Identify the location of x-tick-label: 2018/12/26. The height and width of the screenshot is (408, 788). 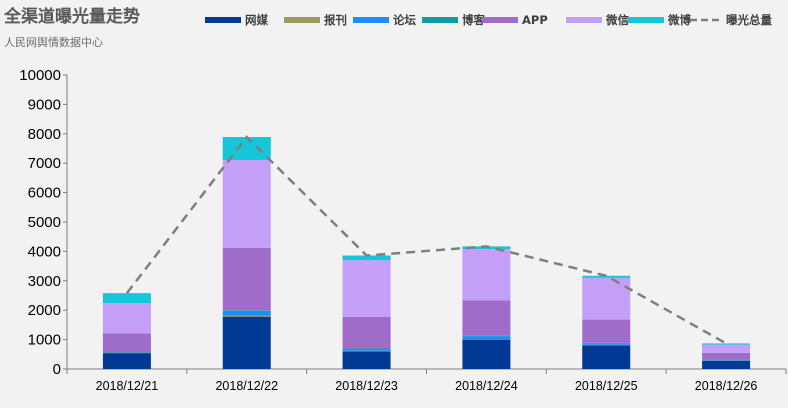
(726, 386).